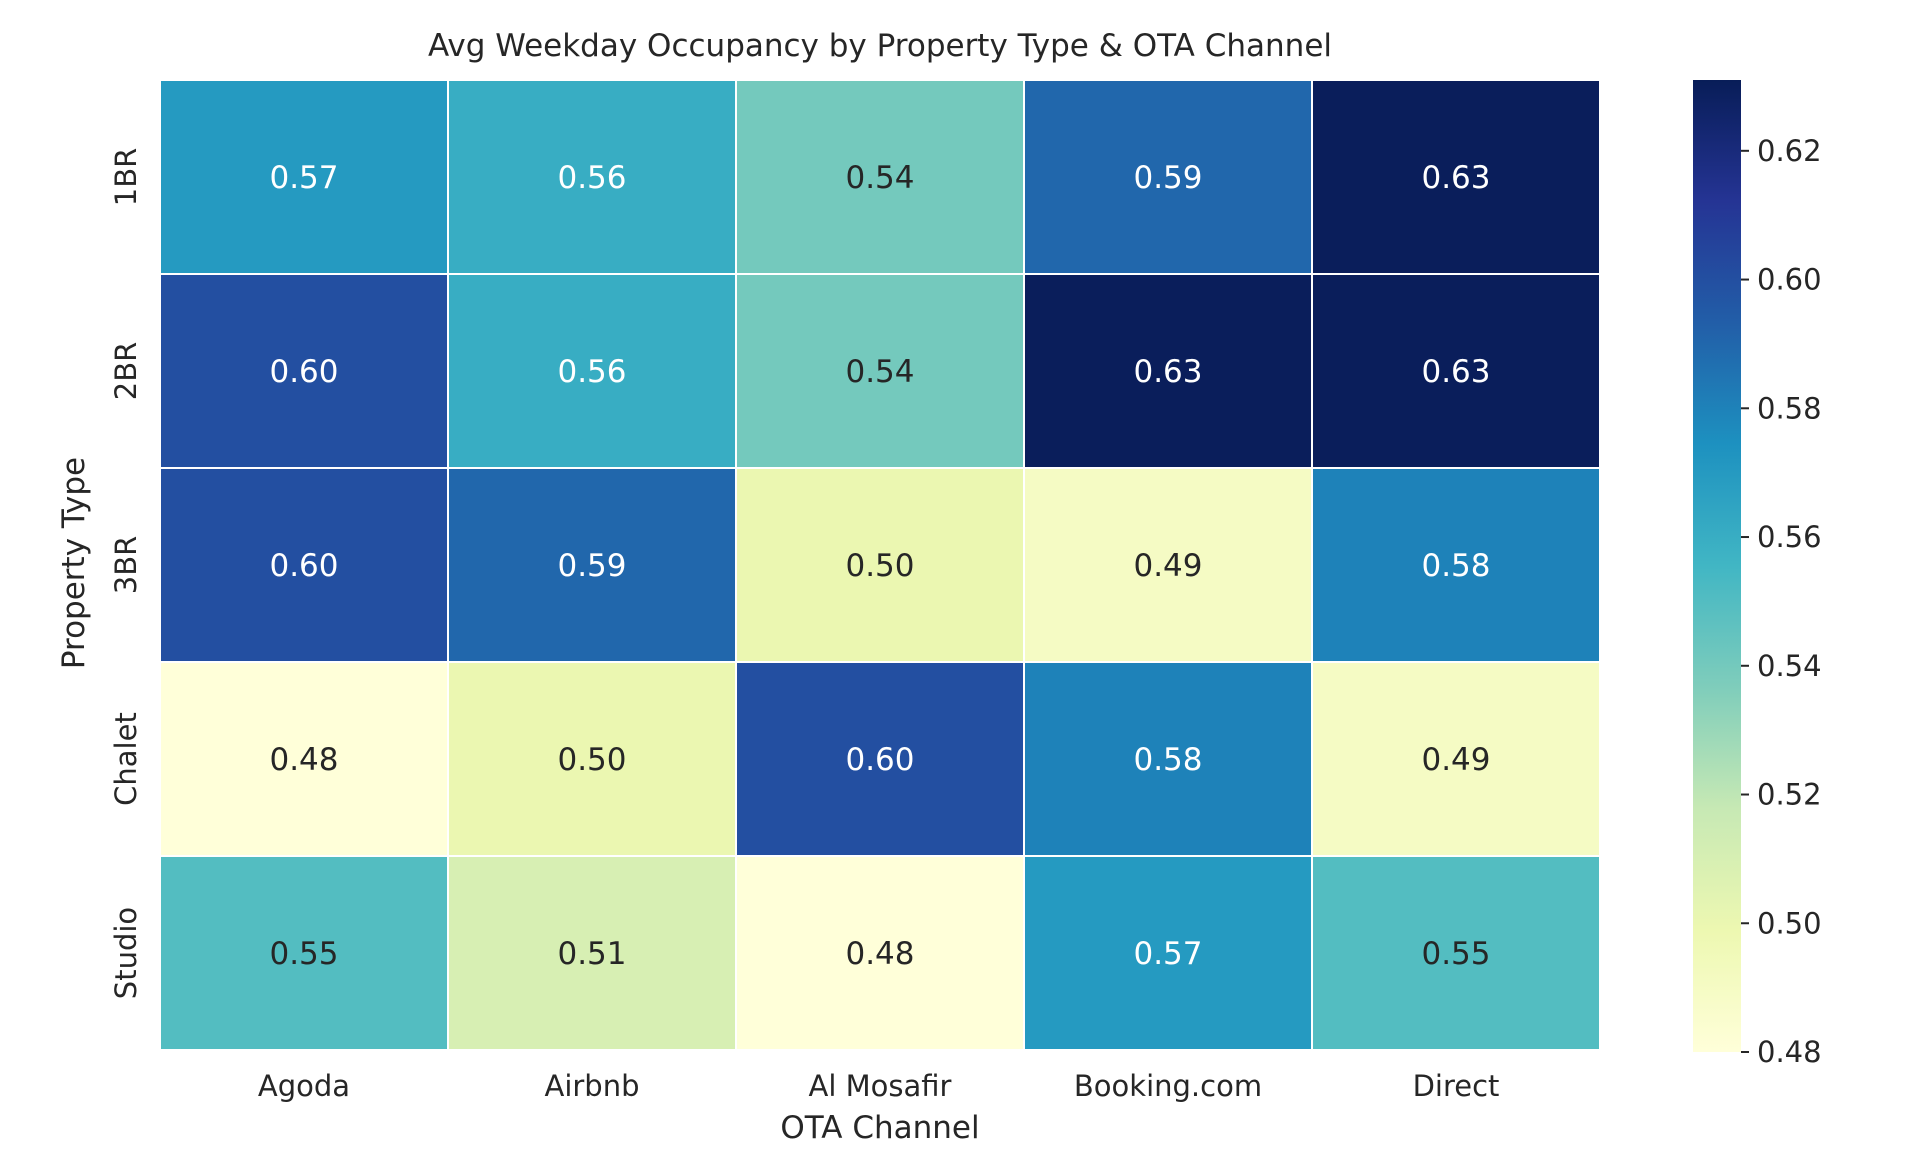  What do you see at coordinates (126, 371) in the screenshot?
I see `y-tick-label: 2BR` at bounding box center [126, 371].